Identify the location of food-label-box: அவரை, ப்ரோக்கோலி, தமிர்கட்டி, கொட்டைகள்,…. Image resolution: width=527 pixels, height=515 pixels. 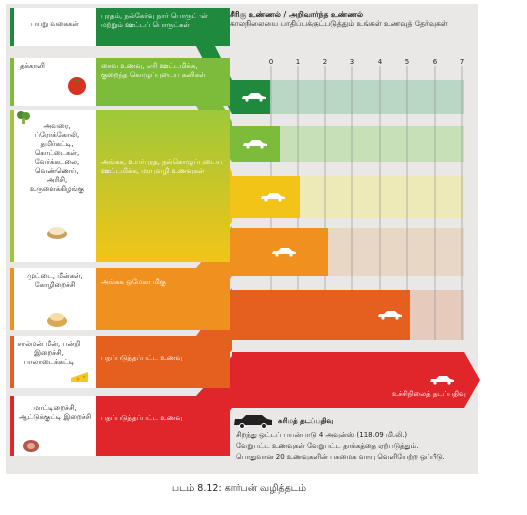
(53, 186).